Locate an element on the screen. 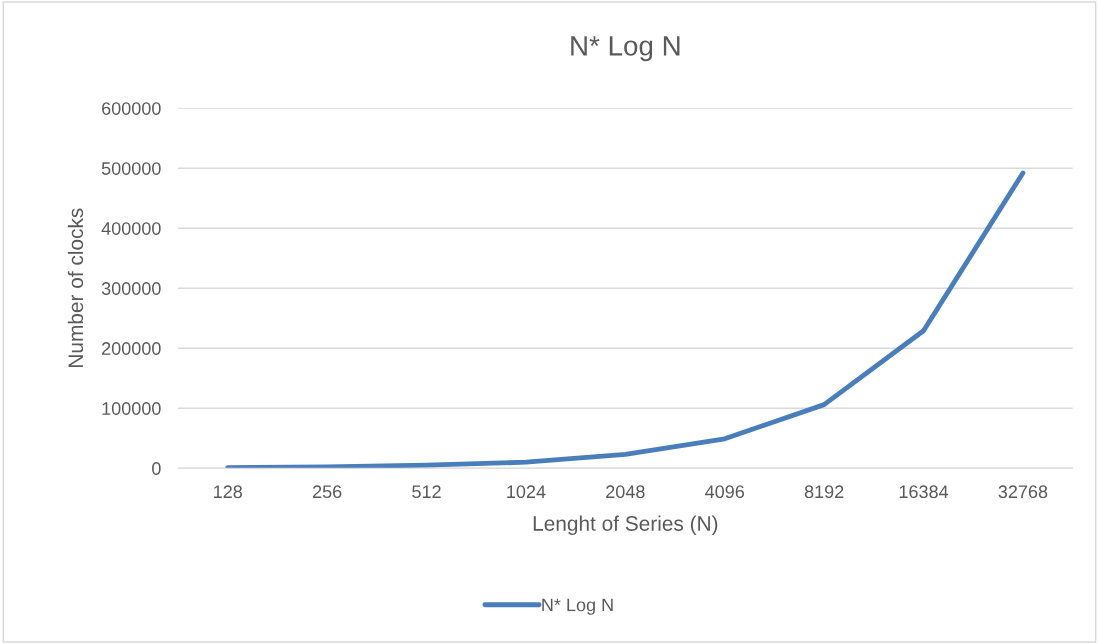  y-axis-title: Number of clocks is located at coordinates (75, 287).